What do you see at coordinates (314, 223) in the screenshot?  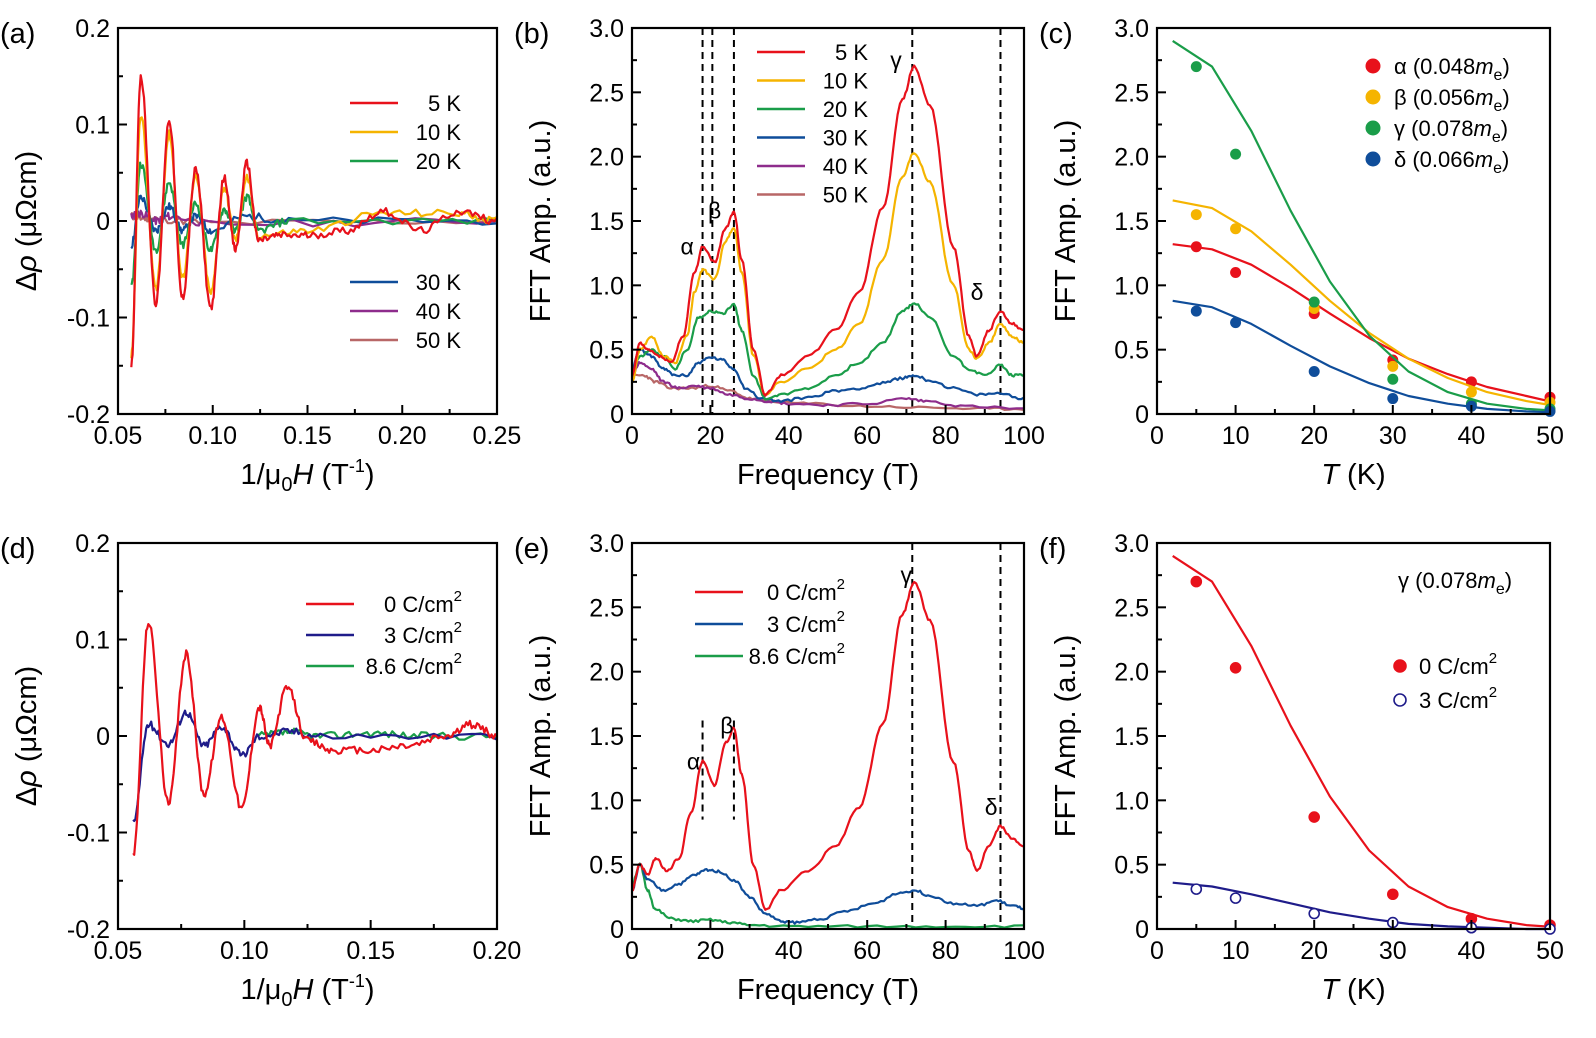 I see `series-line-20K` at bounding box center [314, 223].